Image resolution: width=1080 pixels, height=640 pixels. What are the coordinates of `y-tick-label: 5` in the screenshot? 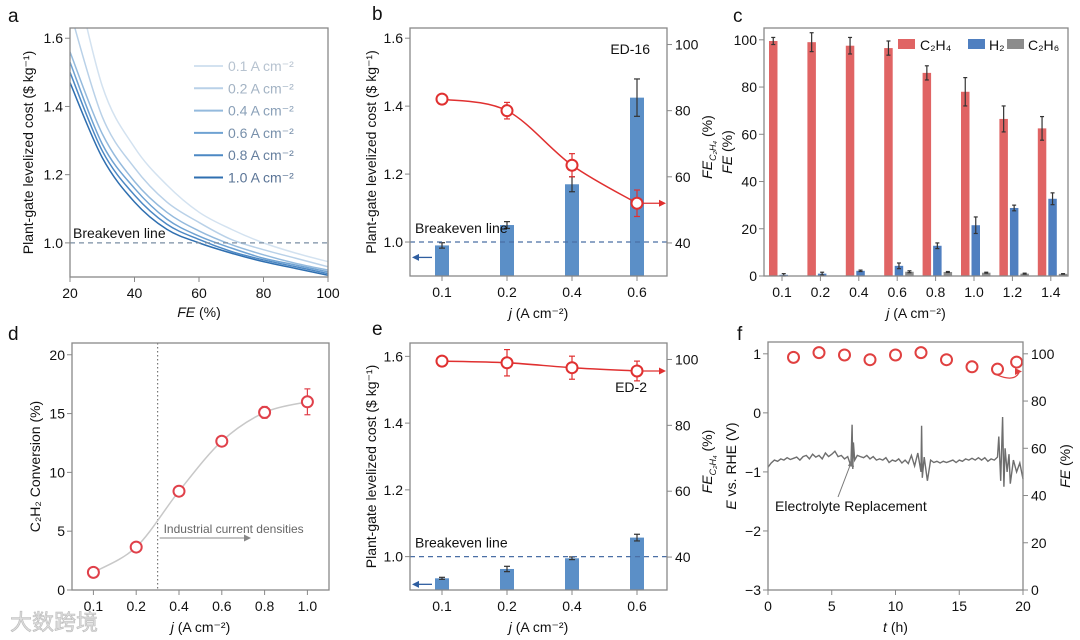 It's located at (61, 531).